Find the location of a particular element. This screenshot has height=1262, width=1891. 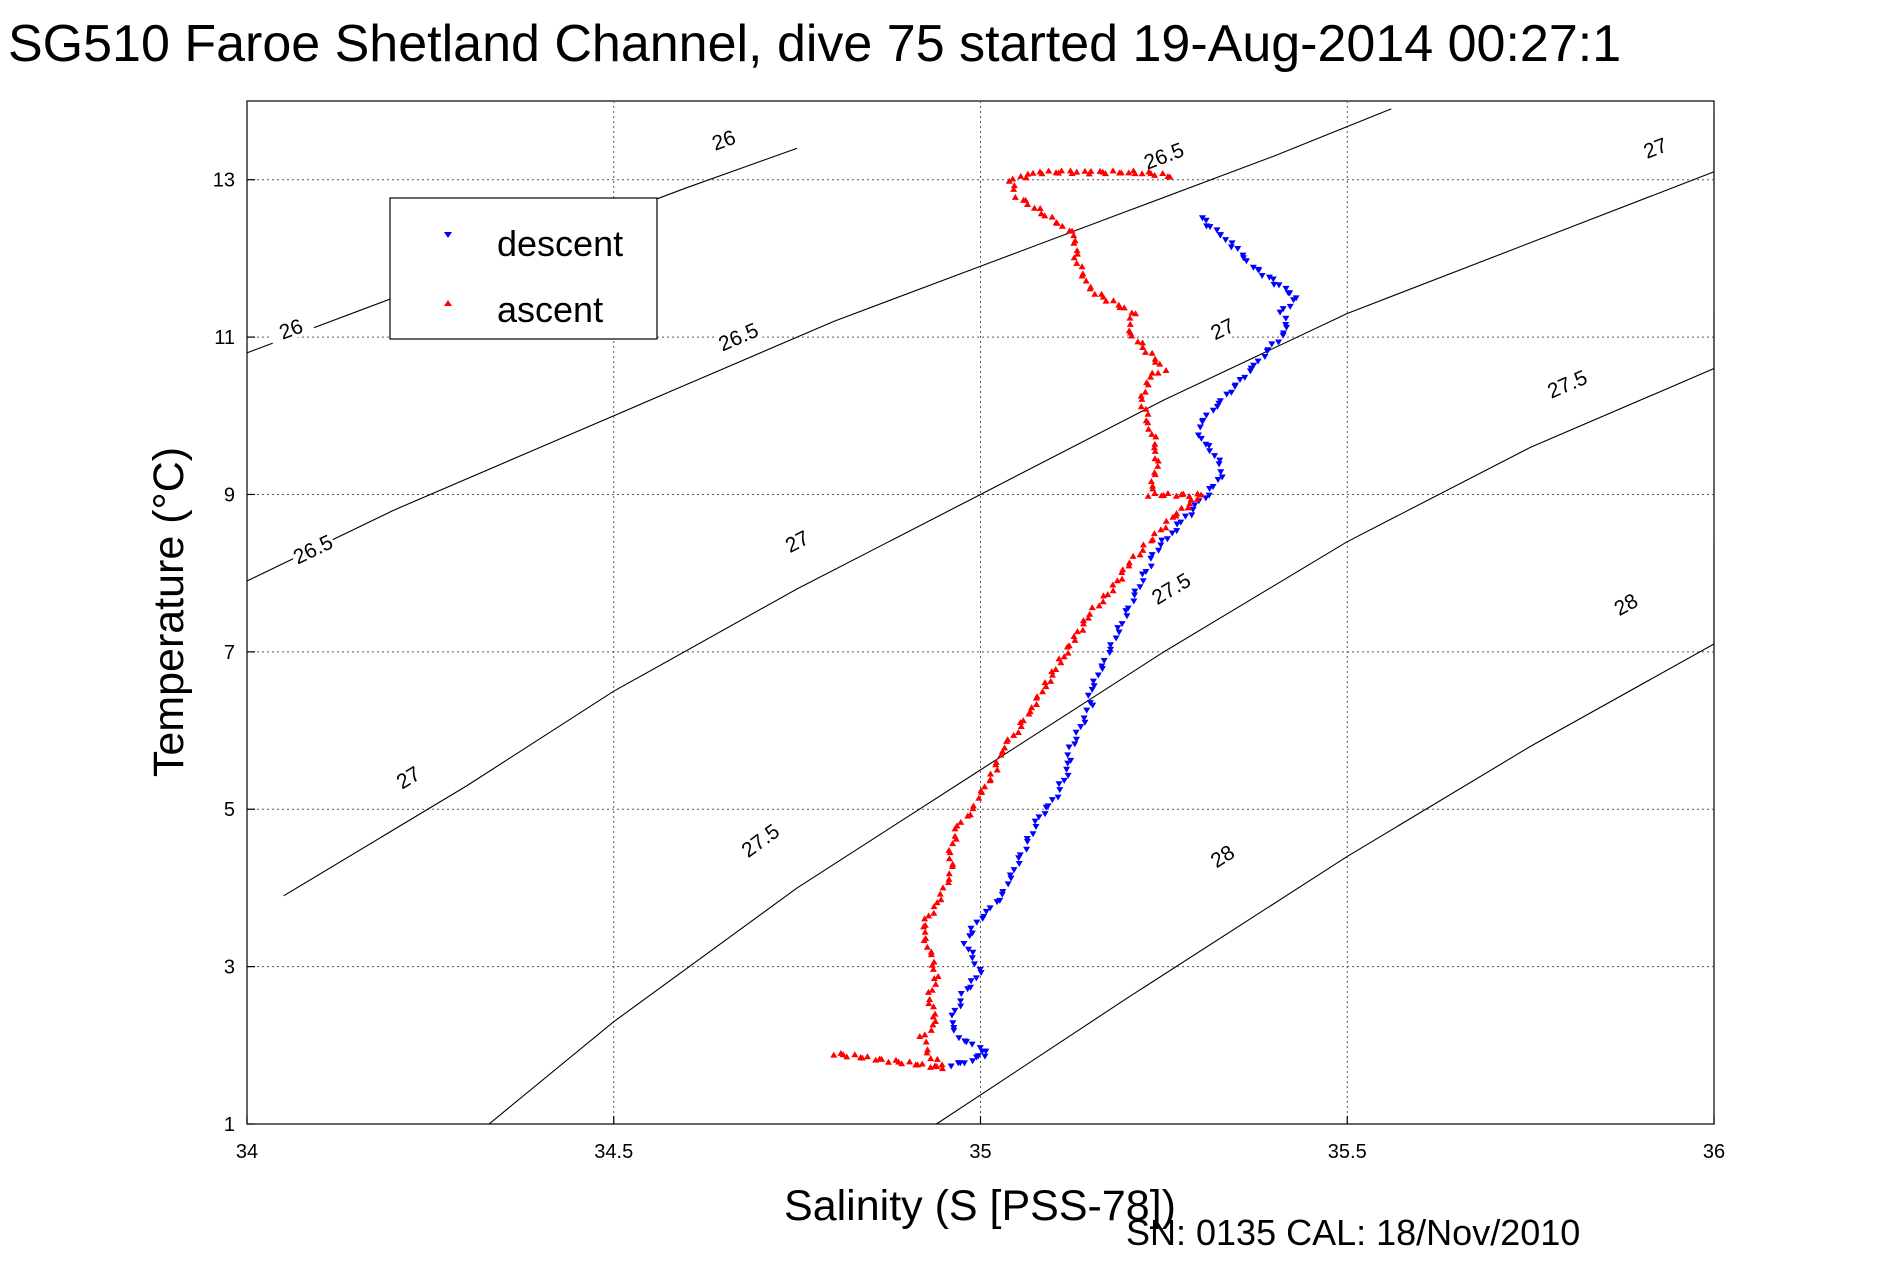

legend-ascent-label: ascent is located at coordinates (550, 309).